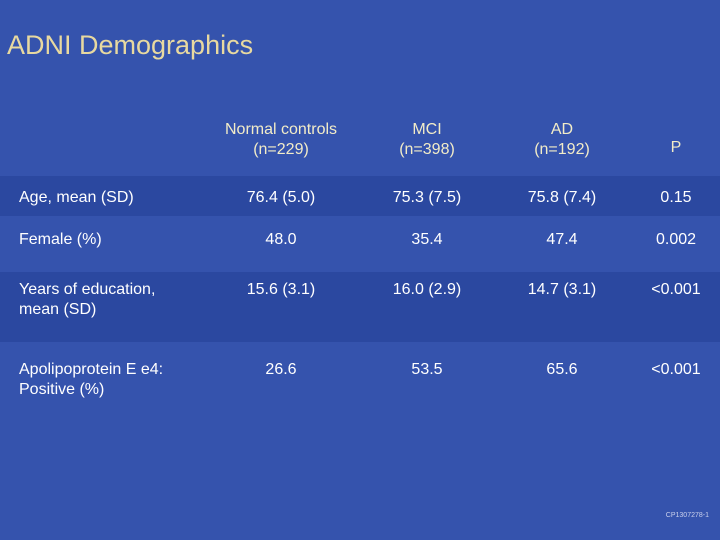 The height and width of the screenshot is (540, 720). I want to click on row-label: Years of education, mean (SD), so click(100, 307).